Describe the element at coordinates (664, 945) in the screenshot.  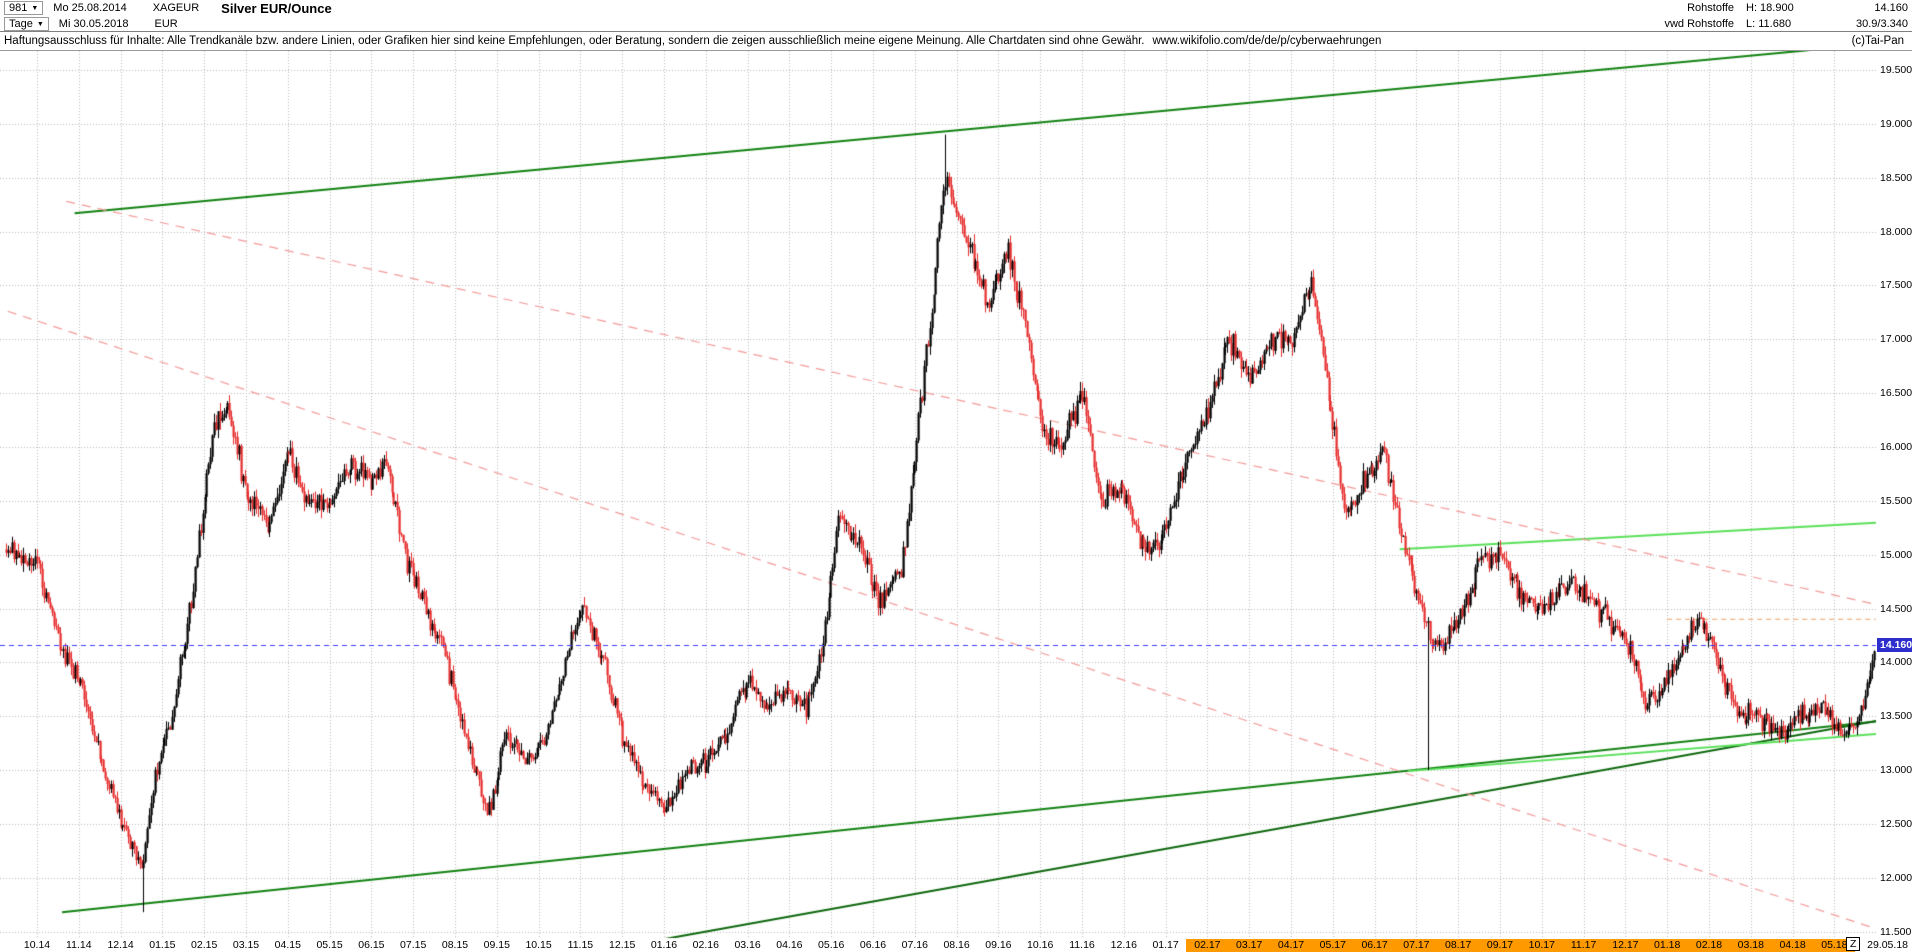
I see `time-axis-label: 01.16` at that location.